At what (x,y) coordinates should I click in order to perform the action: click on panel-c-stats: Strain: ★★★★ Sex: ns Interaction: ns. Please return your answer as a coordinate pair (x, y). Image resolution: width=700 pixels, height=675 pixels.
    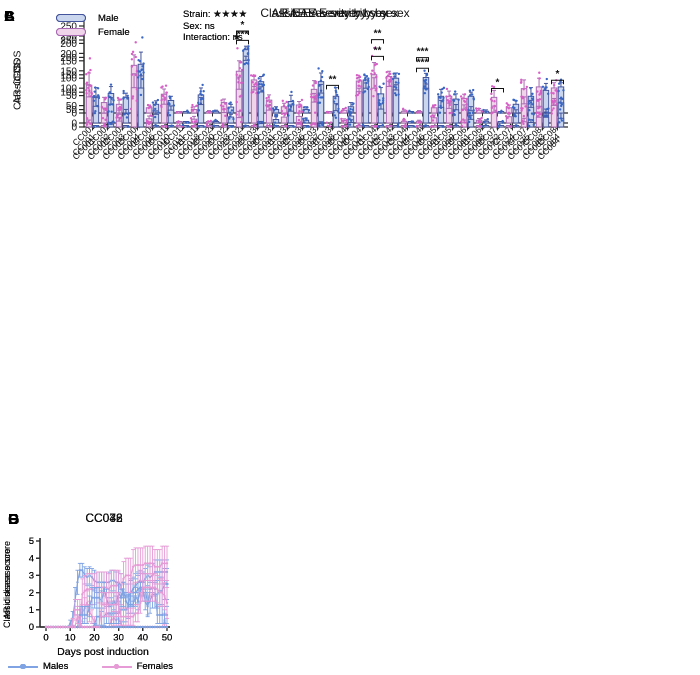
    Looking at the image, I should click on (215, 26).